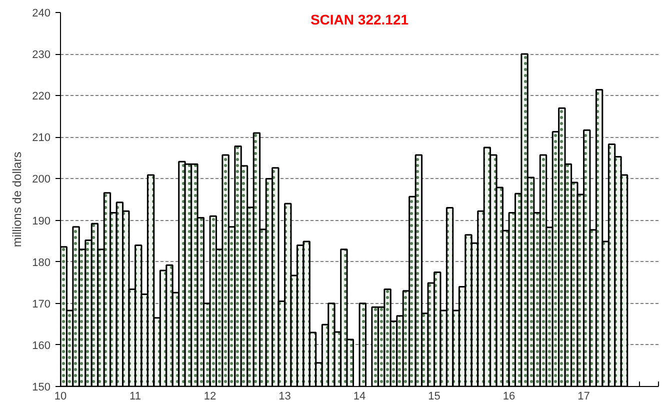 Image resolution: width=663 pixels, height=411 pixels. What do you see at coordinates (41, 221) in the screenshot?
I see `y-tick-label: 190` at bounding box center [41, 221].